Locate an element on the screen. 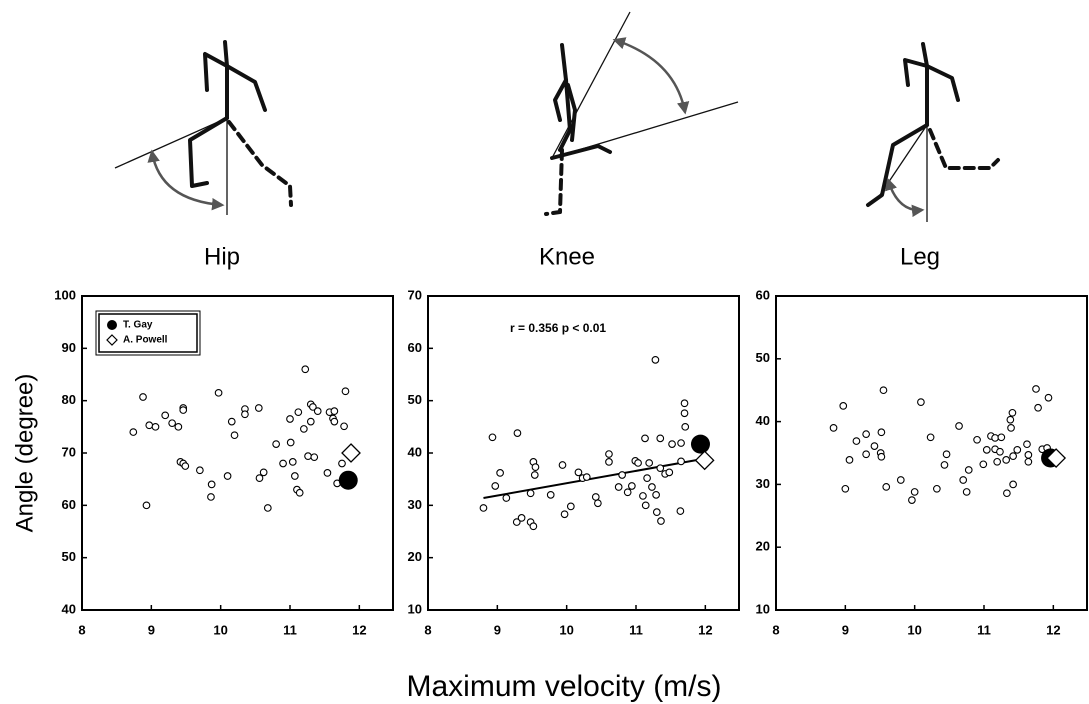 The height and width of the screenshot is (704, 1089). legend-symbol is located at coordinates (112, 325).